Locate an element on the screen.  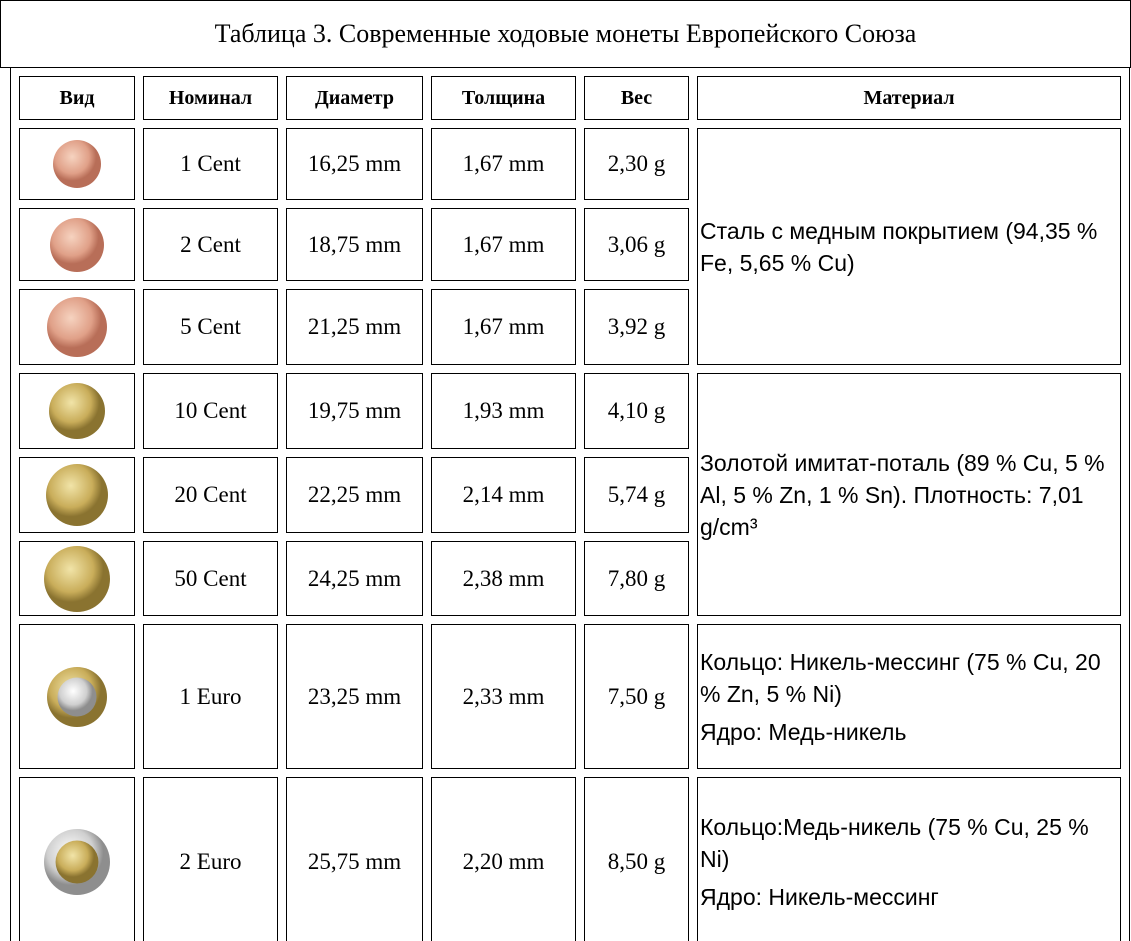
table-row: 20 Cent 22,25 mm 2,14 mm 5,74 g is located at coordinates (570, 495).